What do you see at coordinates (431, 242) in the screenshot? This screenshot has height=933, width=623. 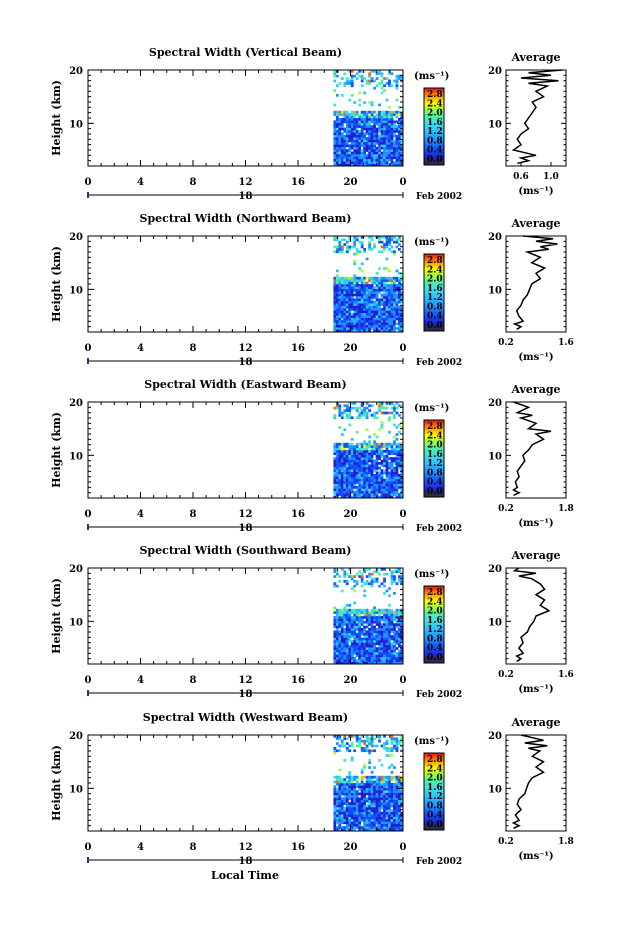 I see `colorbar-unit: (ms⁻¹)` at bounding box center [431, 242].